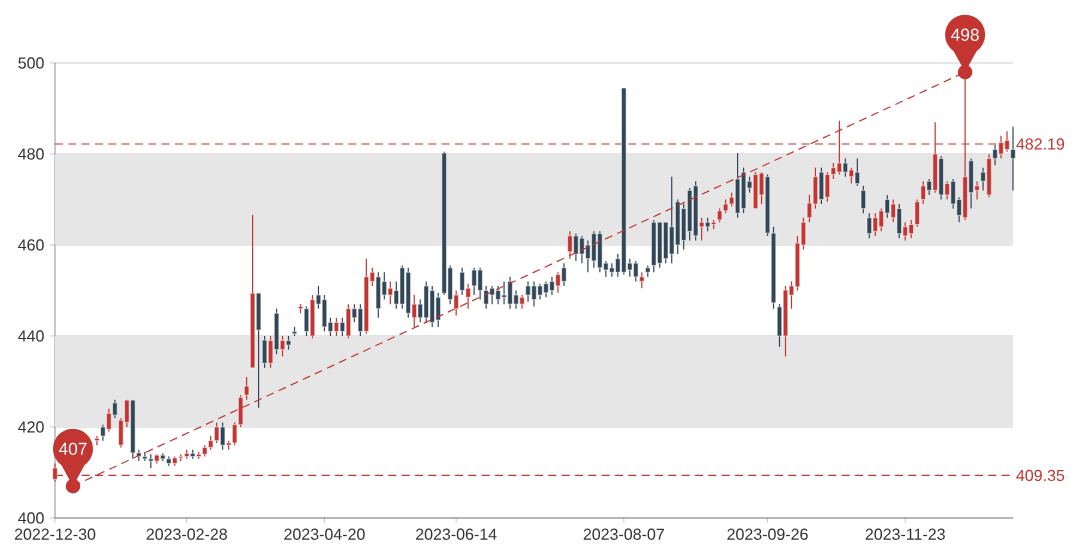 This screenshot has height=548, width=1091. I want to click on x-tick-label: 2023-02-28, so click(186, 534).